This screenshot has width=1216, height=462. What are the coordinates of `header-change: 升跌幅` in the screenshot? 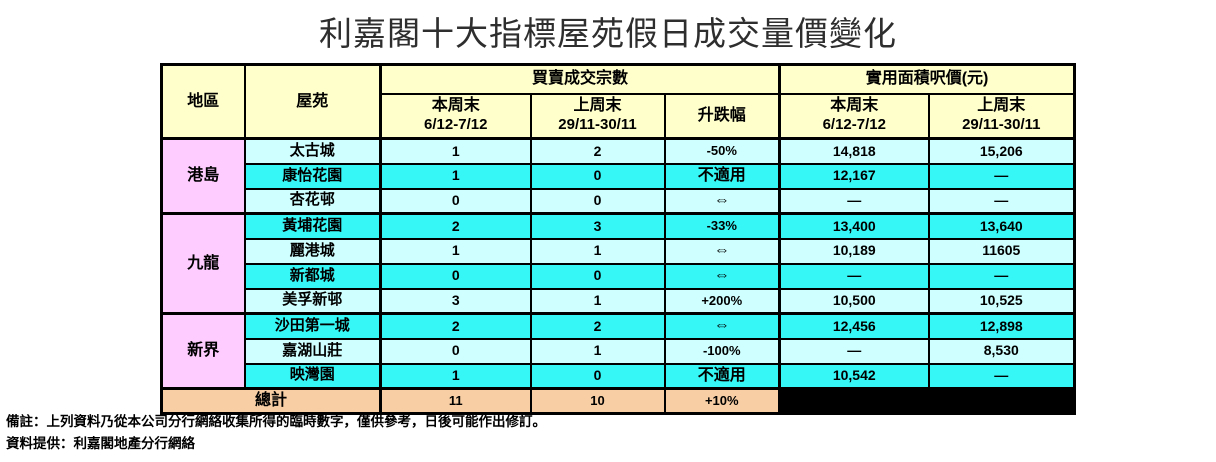 It's located at (722, 116).